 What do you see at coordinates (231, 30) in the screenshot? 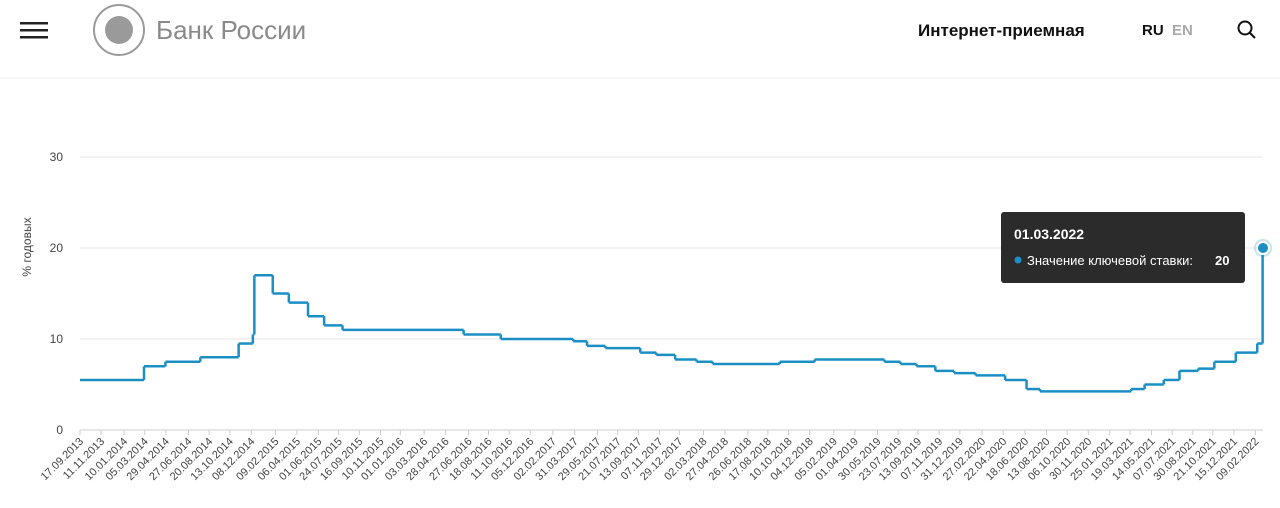
I see `logo-text: Банк России` at bounding box center [231, 30].